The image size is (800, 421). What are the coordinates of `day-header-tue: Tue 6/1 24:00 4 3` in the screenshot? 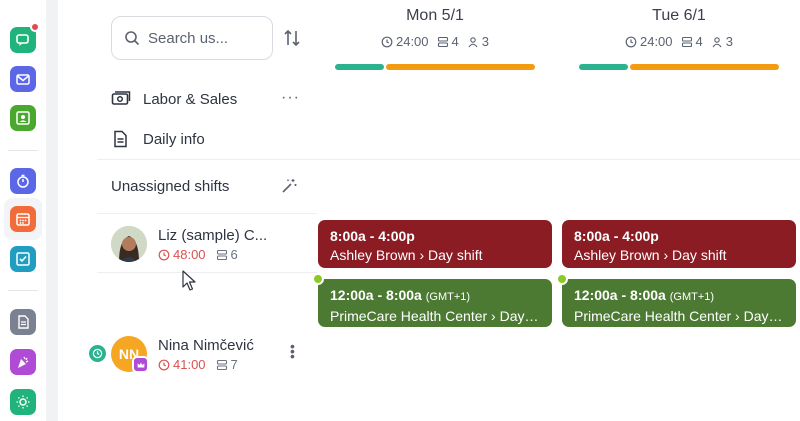 It's located at (679, 27).